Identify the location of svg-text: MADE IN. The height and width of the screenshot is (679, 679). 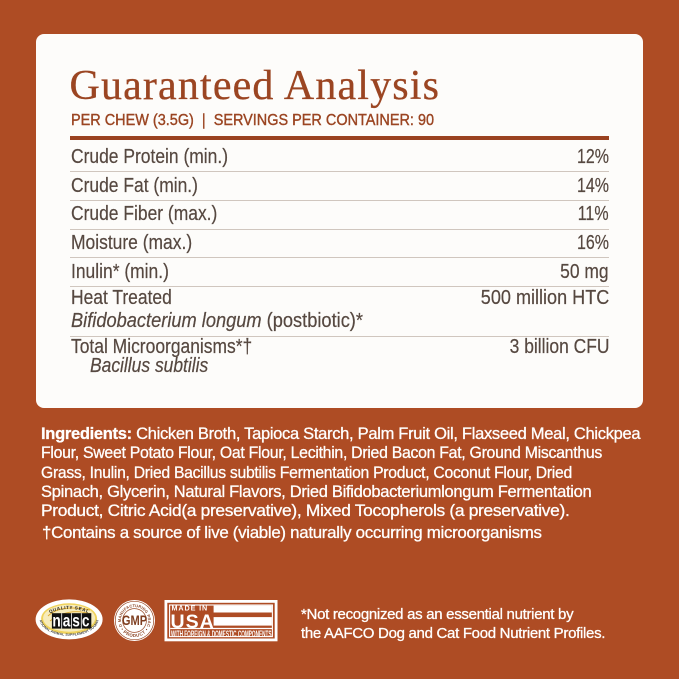
(190, 607).